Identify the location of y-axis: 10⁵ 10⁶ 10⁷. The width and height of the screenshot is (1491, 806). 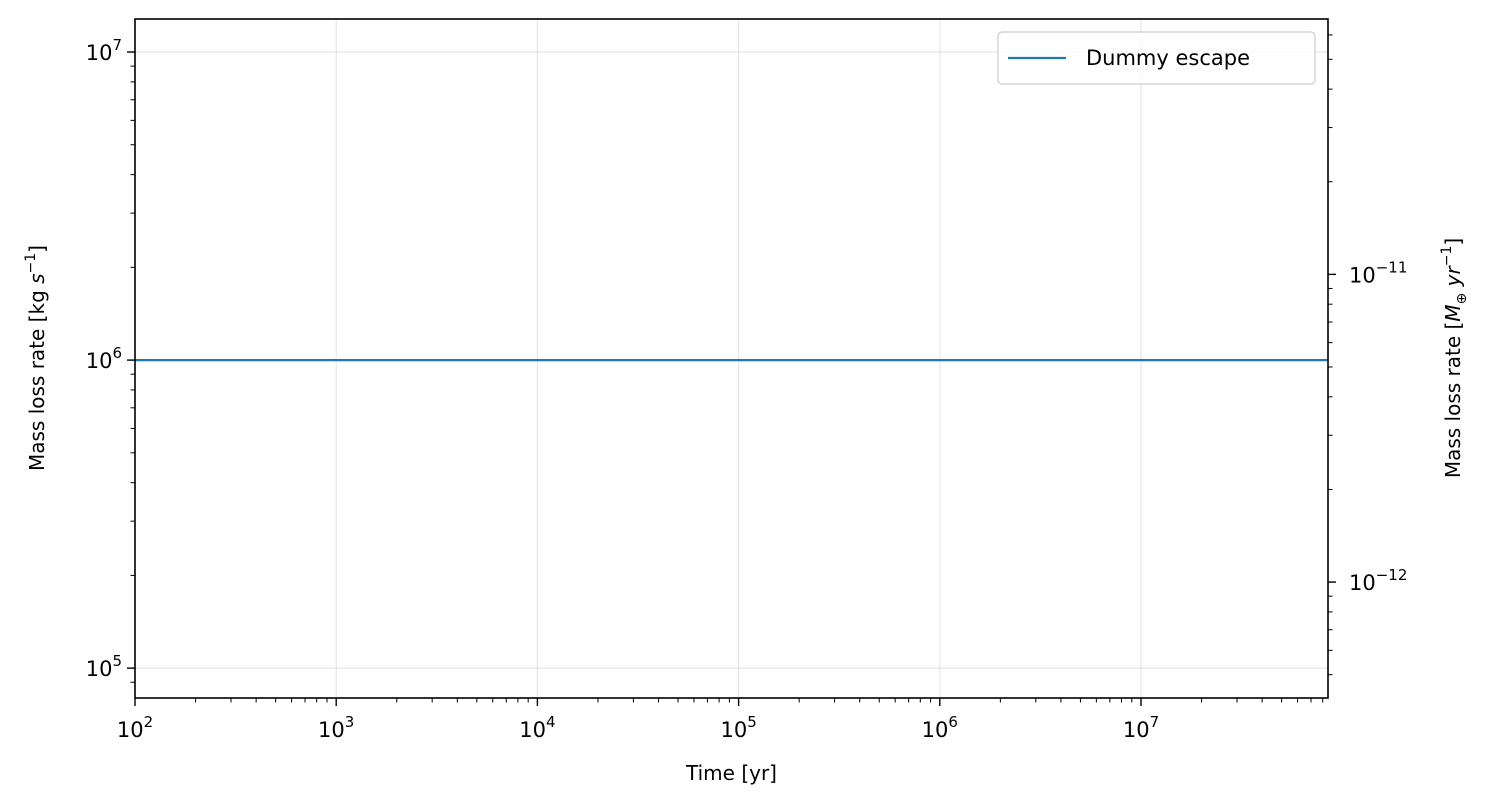
(110, 359).